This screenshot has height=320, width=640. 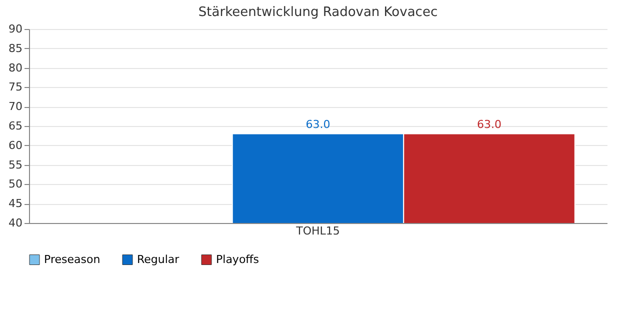 What do you see at coordinates (15, 107) in the screenshot?
I see `y-tick-label: 70` at bounding box center [15, 107].